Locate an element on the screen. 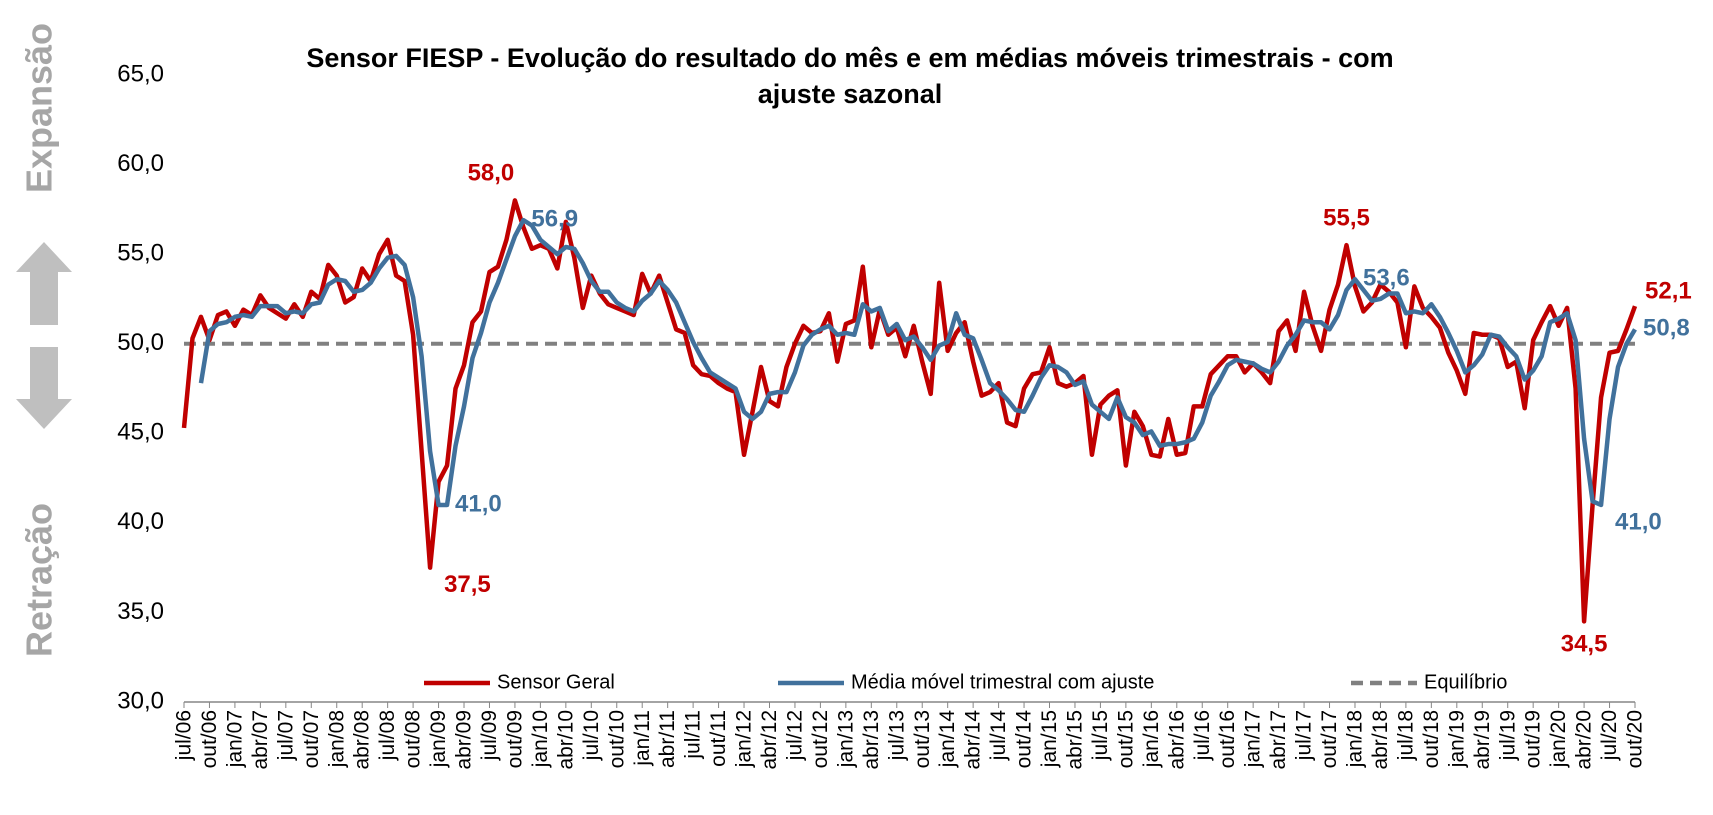 The height and width of the screenshot is (815, 1713). x-tick-label: abr/12 is located at coordinates (769, 740).